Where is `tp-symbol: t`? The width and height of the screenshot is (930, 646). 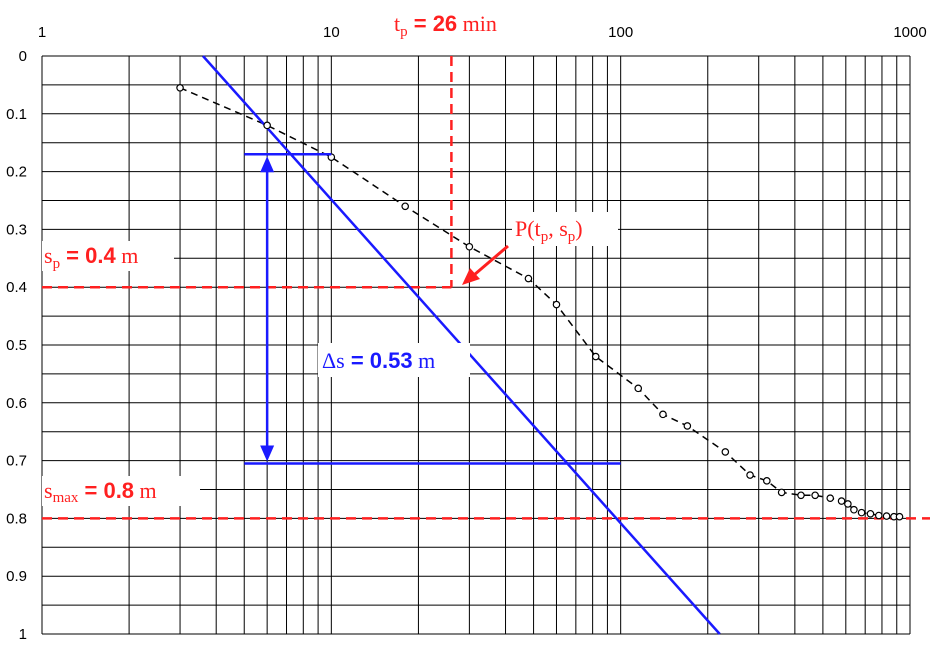 tp-symbol: t is located at coordinates (397, 23).